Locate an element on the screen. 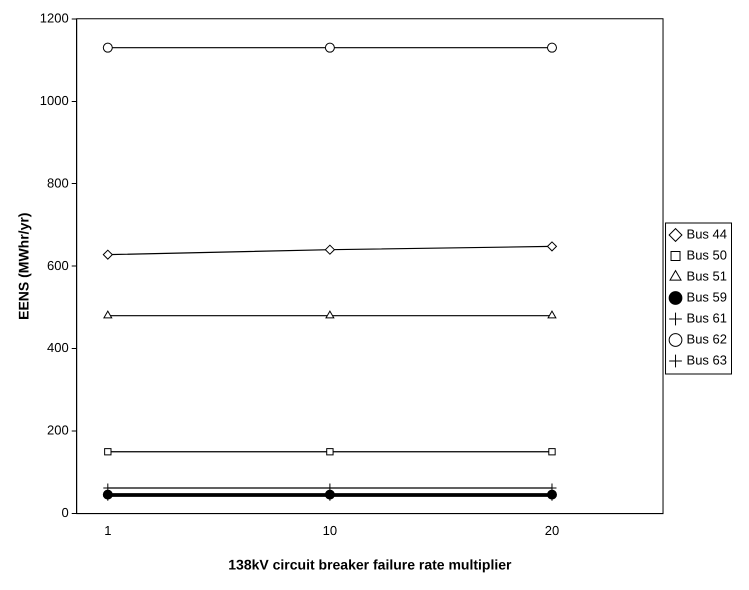 The image size is (749, 590). x-tick-label: 10 is located at coordinates (330, 530).